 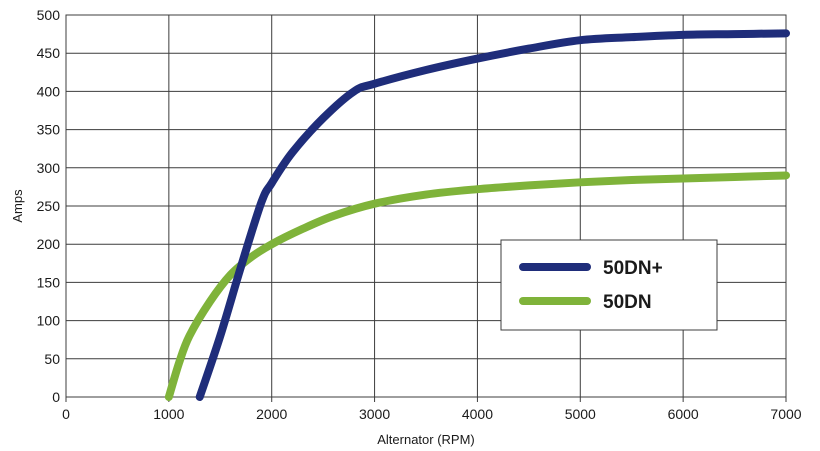 What do you see at coordinates (785, 414) in the screenshot?
I see `x-tick-label: 7000` at bounding box center [785, 414].